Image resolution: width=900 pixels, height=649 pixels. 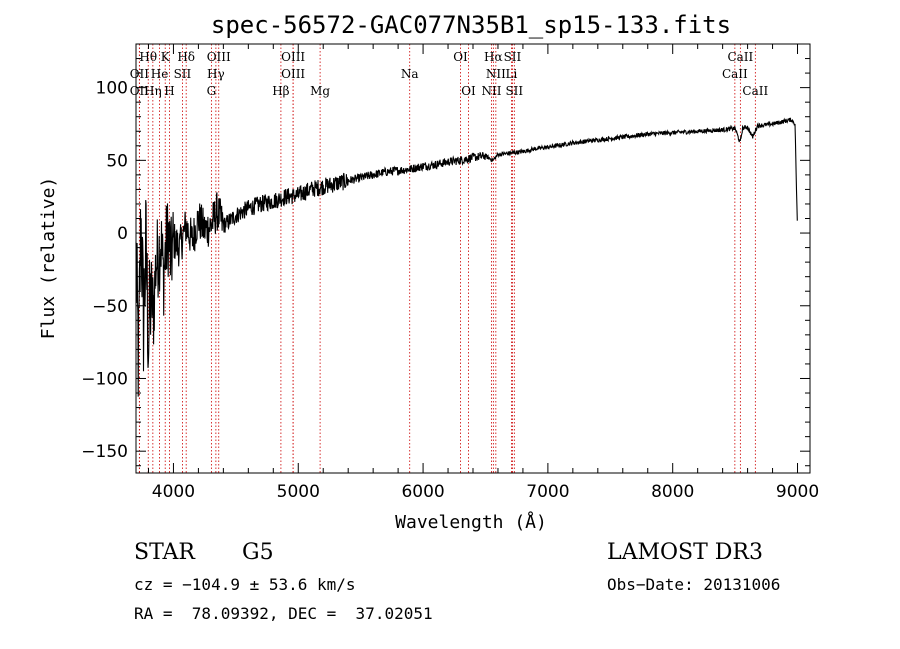 What do you see at coordinates (166, 57) in the screenshot?
I see `spectral-line-label: K` at bounding box center [166, 57].